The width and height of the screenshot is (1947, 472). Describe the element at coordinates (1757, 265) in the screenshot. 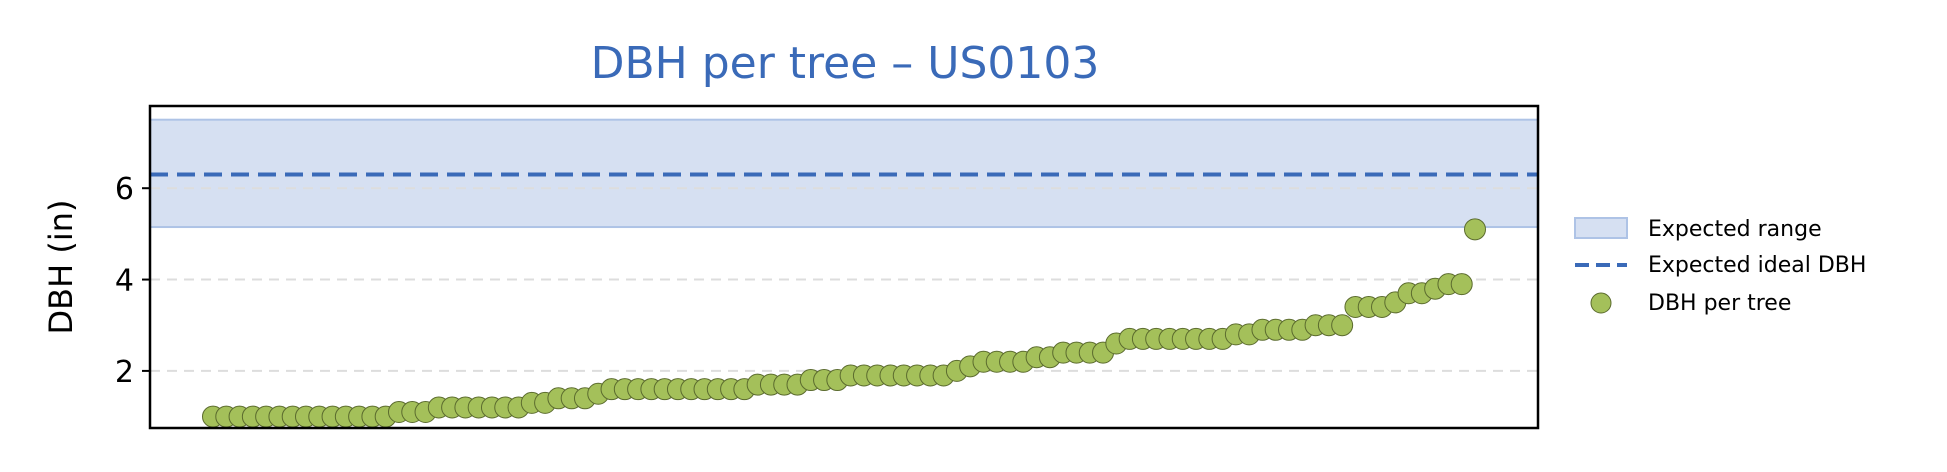

I see `legend-label-expected-ideal: Expected ideal DBH` at that location.